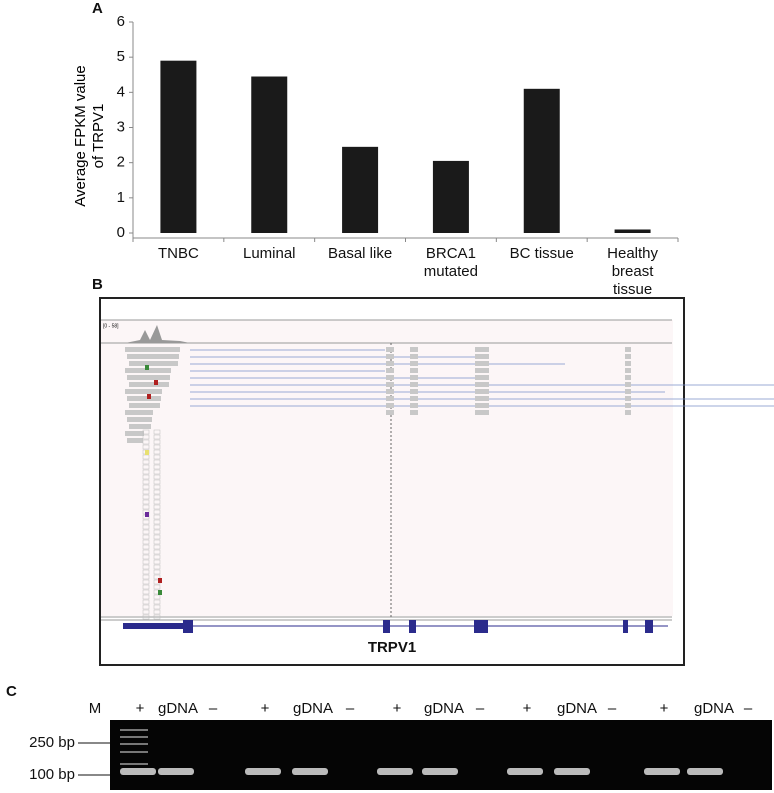 Image resolution: width=774 pixels, height=793 pixels. I want to click on gel-bands, so click(421, 752).